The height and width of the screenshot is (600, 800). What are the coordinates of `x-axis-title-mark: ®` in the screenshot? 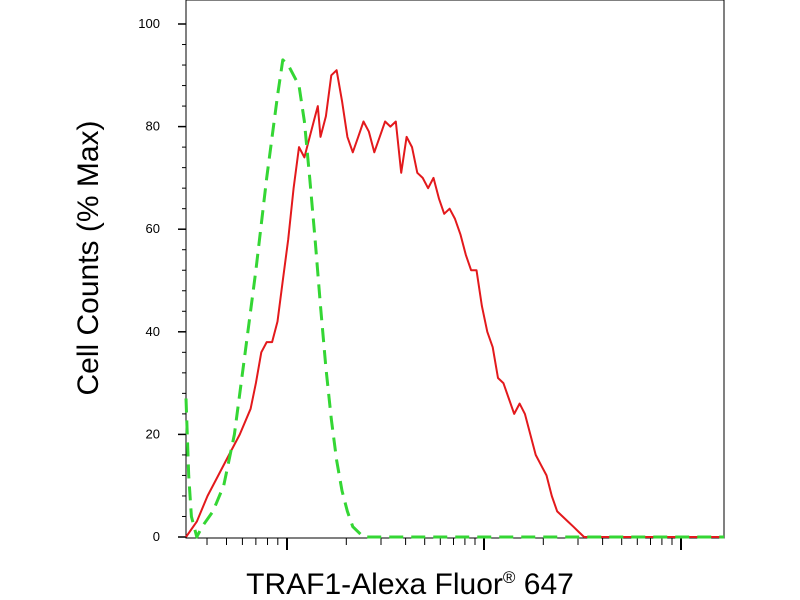 It's located at (509, 577).